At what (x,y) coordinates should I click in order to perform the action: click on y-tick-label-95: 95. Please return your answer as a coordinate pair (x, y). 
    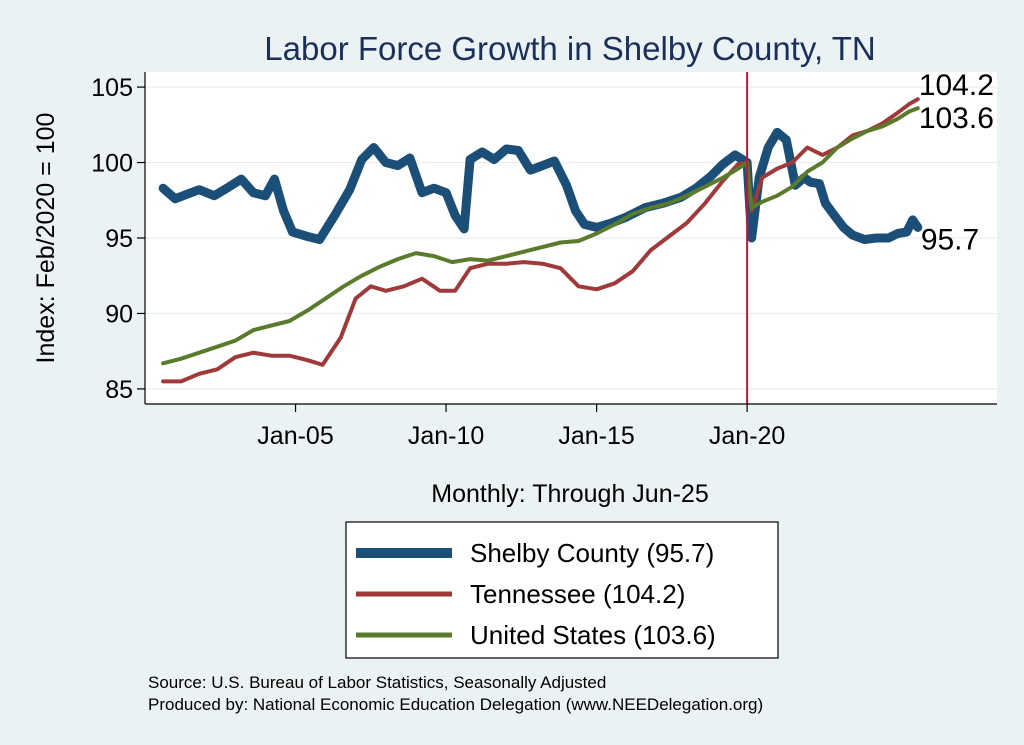
    Looking at the image, I should click on (119, 239).